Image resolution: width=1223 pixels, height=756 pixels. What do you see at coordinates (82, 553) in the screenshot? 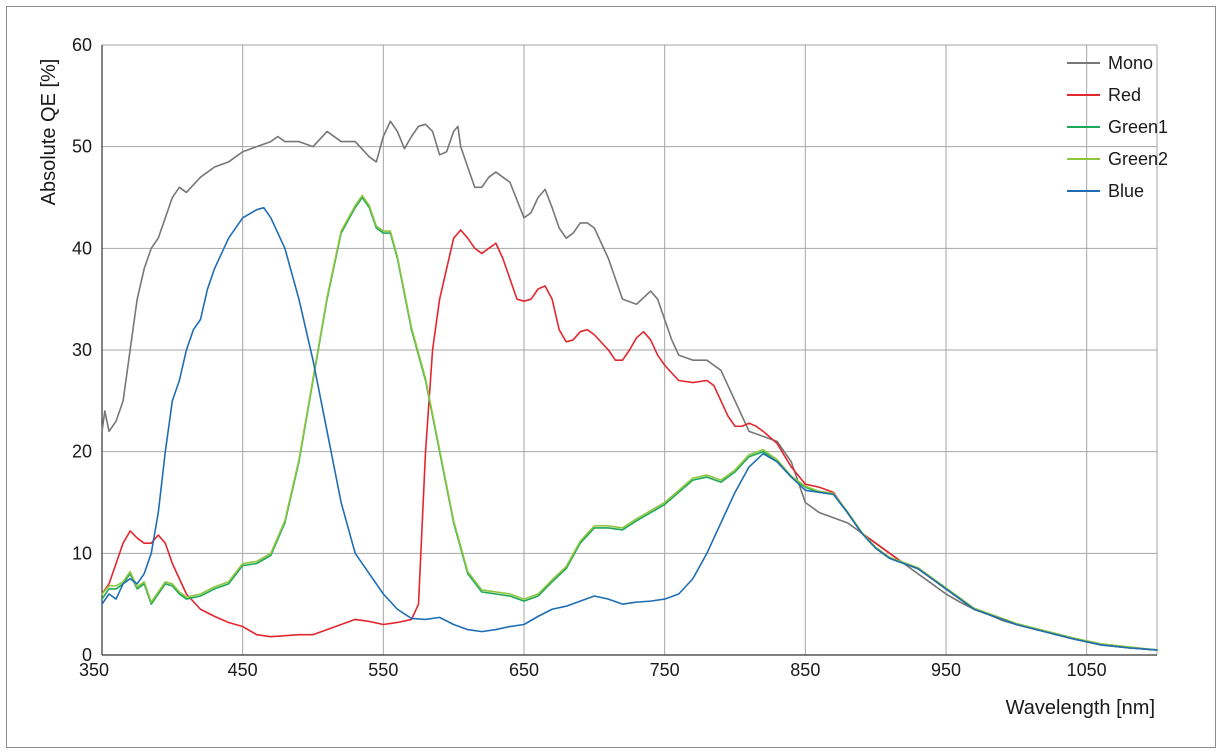
I see `y-tick-label: 10` at bounding box center [82, 553].